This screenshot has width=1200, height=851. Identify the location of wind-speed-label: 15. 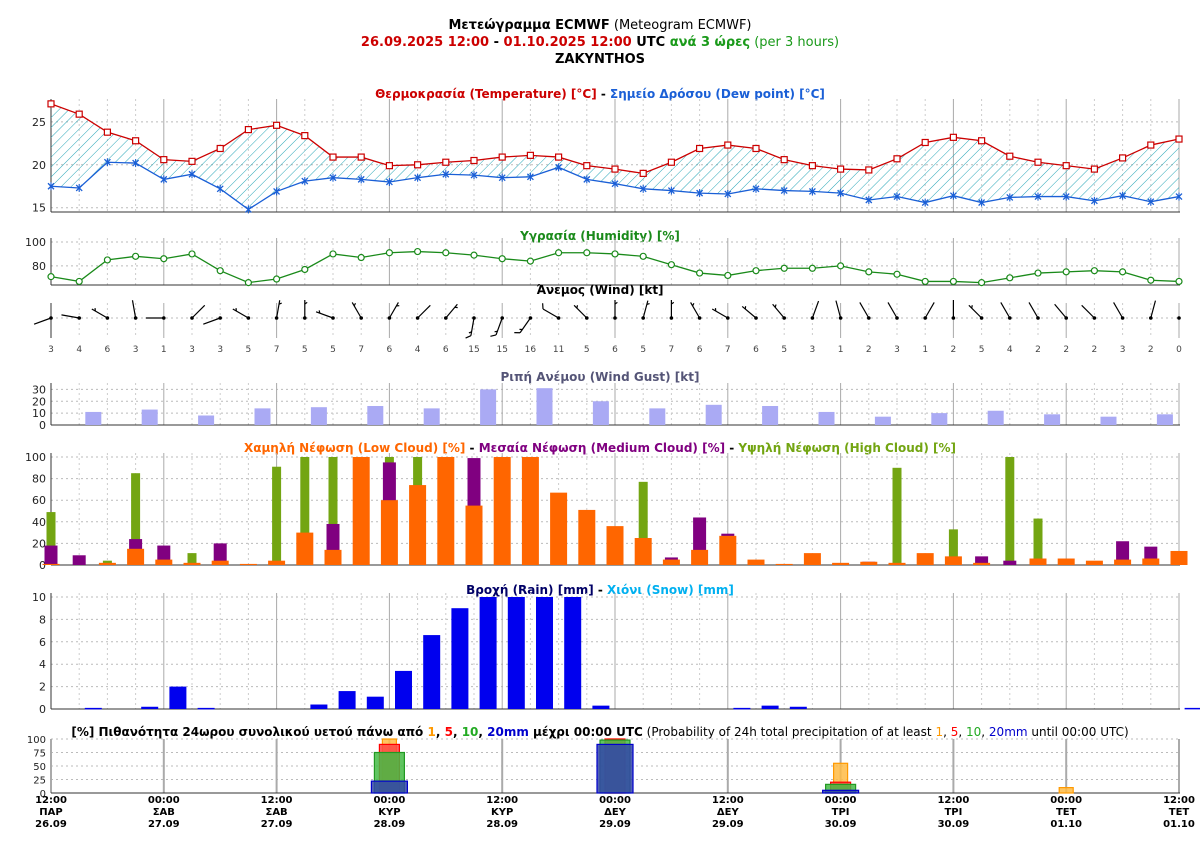
(473, 350).